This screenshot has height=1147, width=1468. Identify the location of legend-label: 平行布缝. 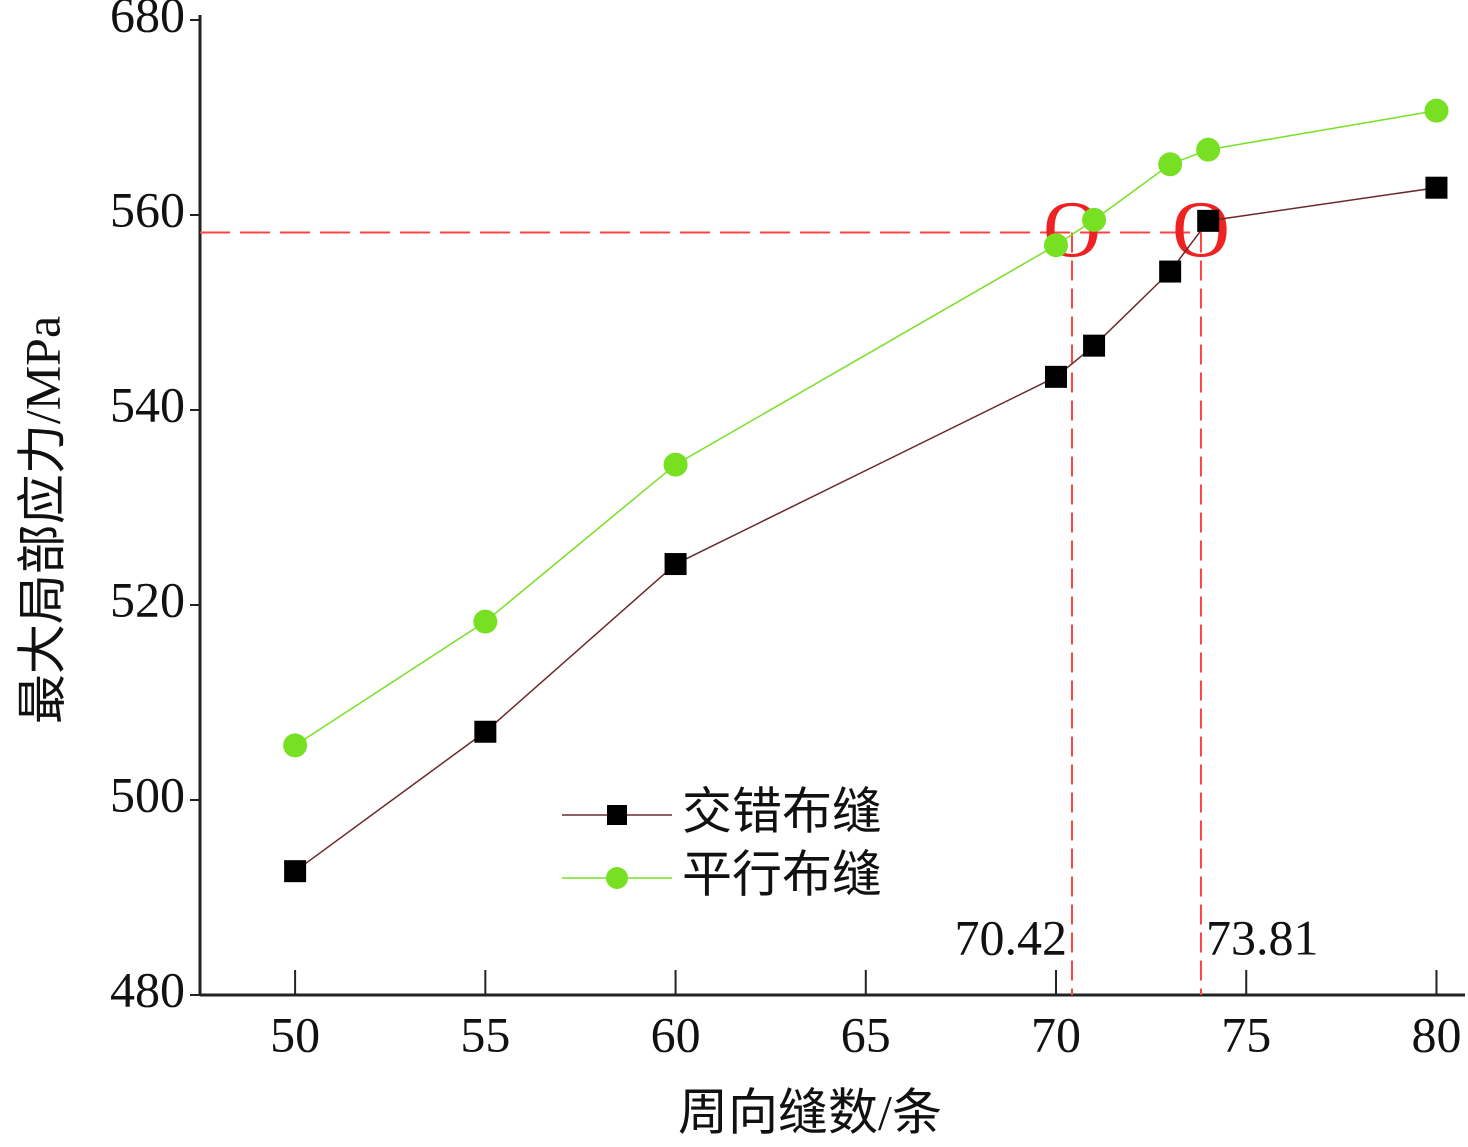
(782, 874).